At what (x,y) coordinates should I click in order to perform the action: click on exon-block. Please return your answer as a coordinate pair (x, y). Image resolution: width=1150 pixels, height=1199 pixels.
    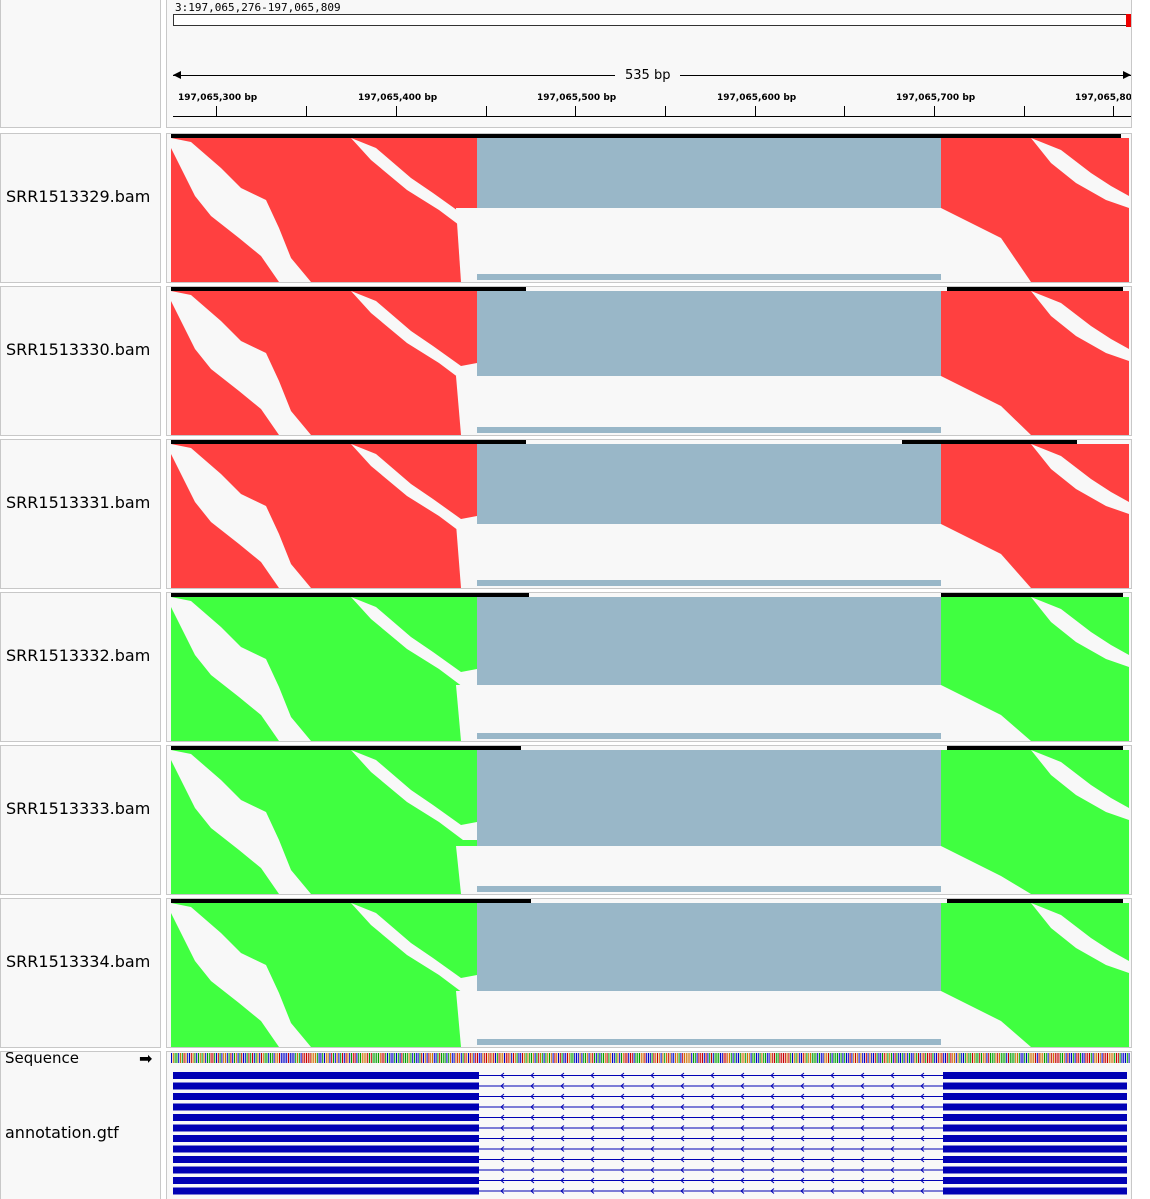
    Looking at the image, I should click on (1035, 1086).